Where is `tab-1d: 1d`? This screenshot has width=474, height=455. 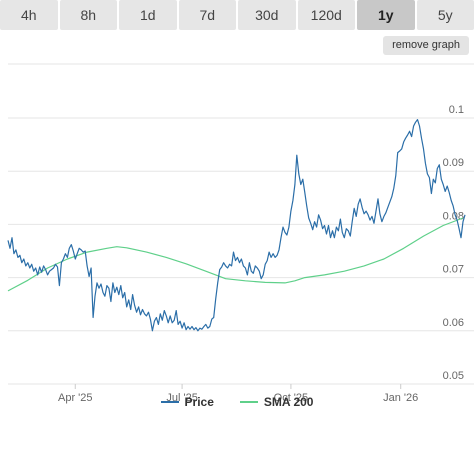 tab-1d: 1d is located at coordinates (148, 15).